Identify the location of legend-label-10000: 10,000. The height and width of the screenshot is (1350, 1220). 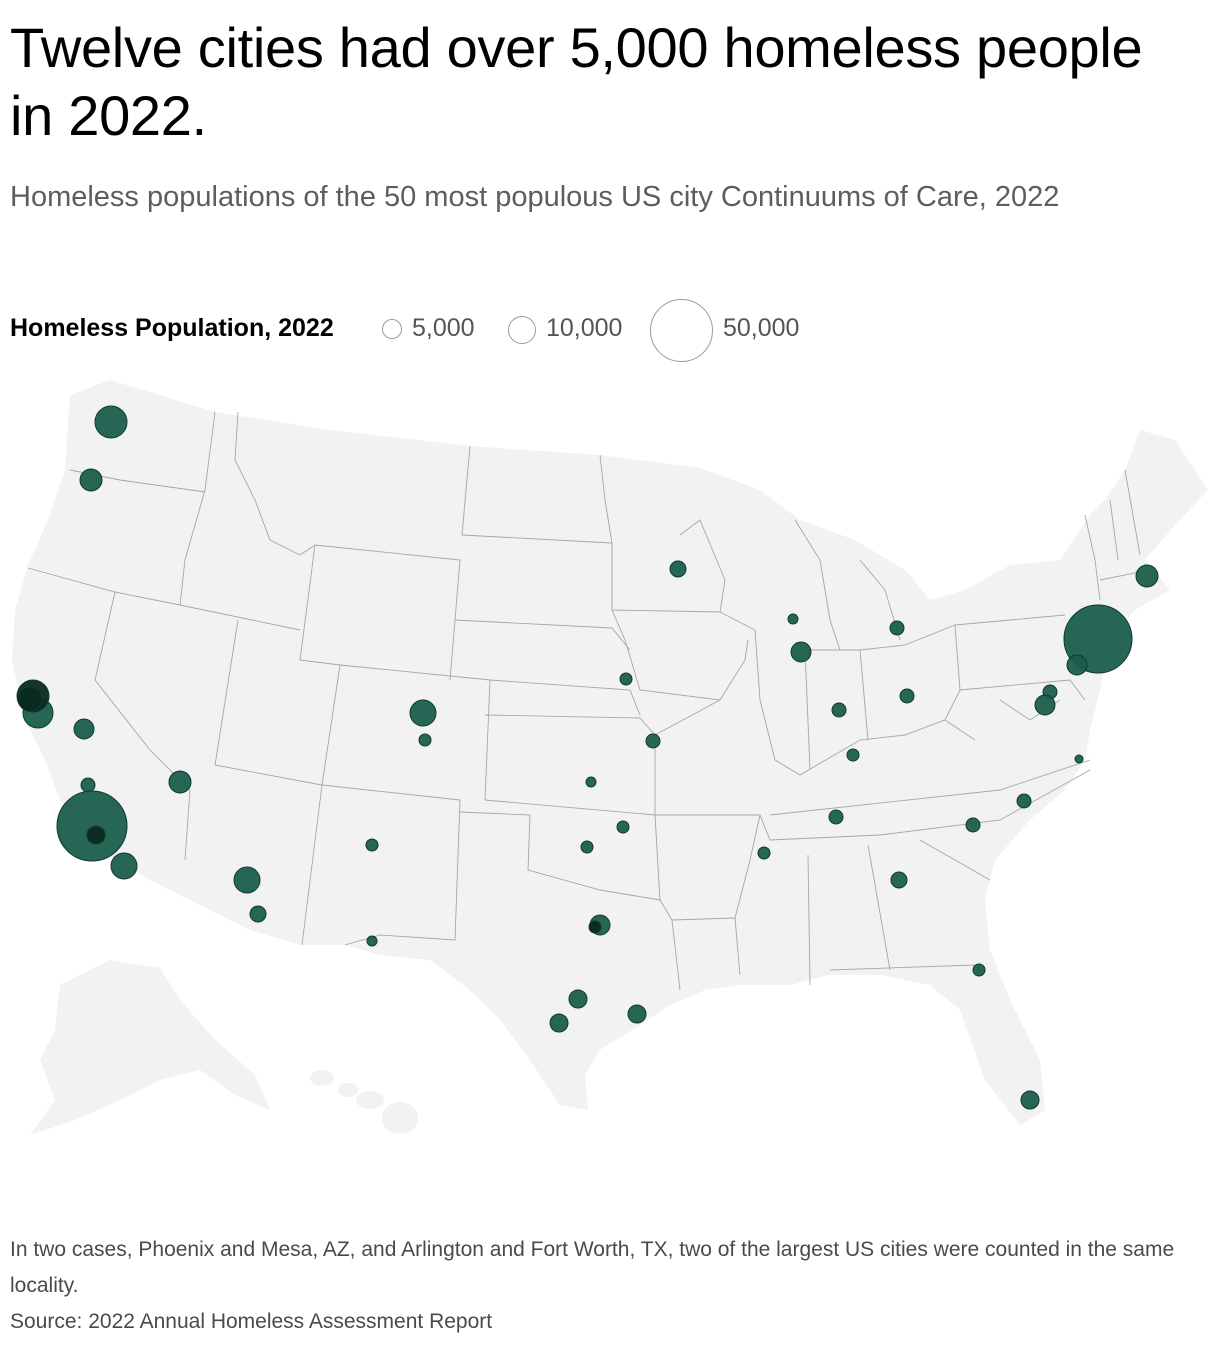
(584, 328).